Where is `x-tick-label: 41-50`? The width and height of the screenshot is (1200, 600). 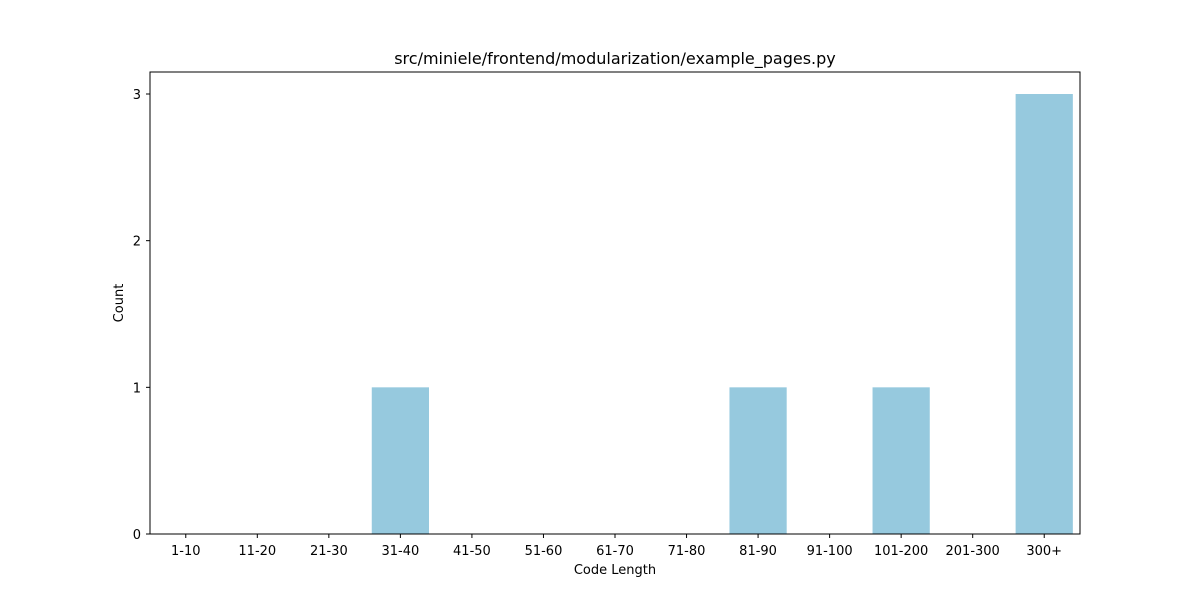 x-tick-label: 41-50 is located at coordinates (472, 551).